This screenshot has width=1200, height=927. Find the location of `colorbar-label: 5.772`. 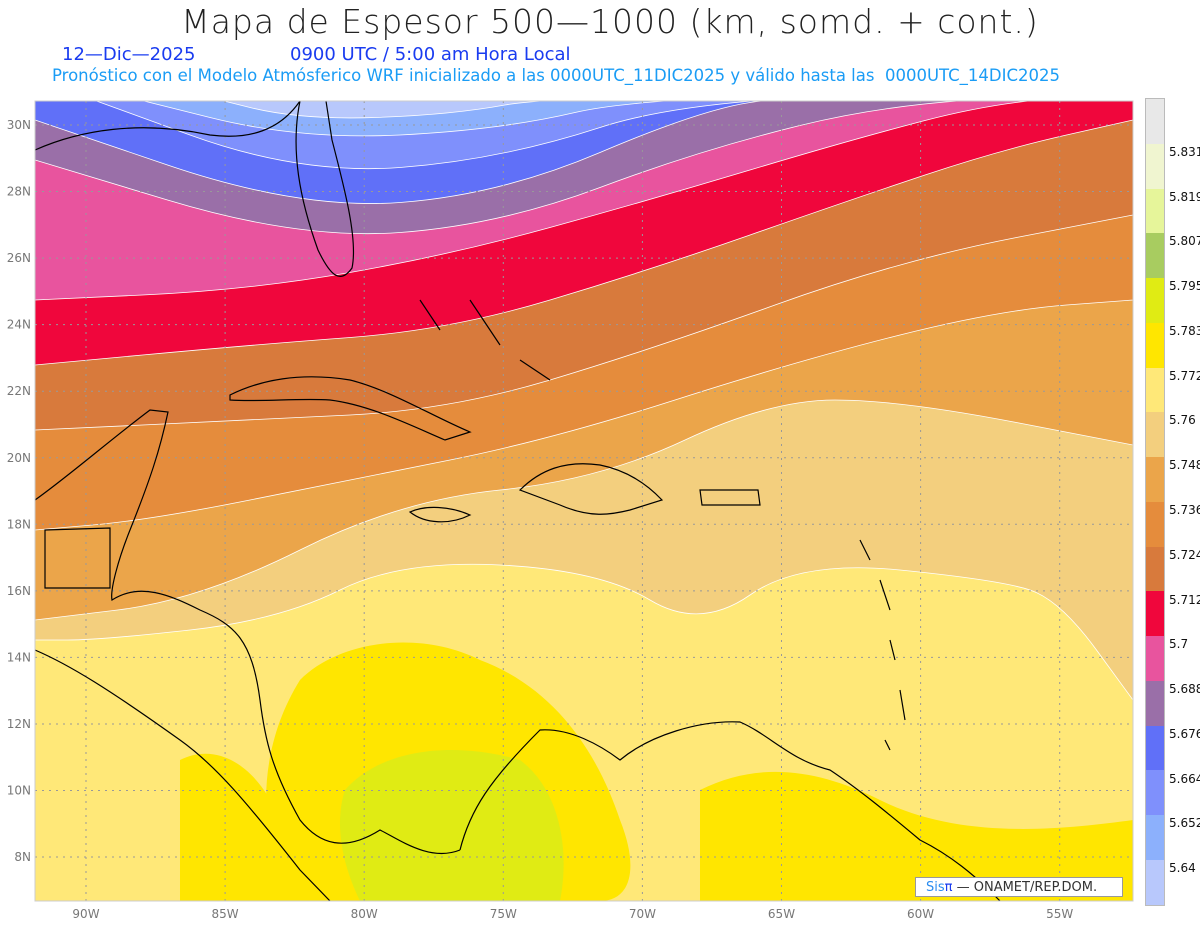

colorbar-label: 5.772 is located at coordinates (1184, 375).